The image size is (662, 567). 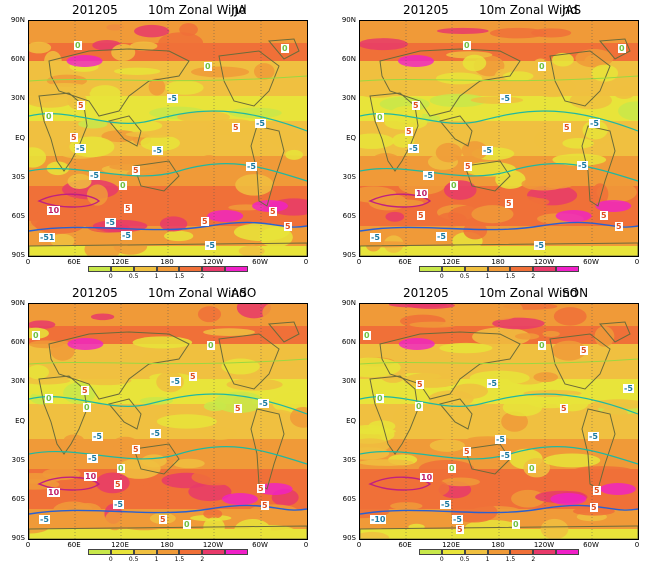 What do you see at coordinates (47, 237) in the screenshot?
I see `contour-label: -51` at bounding box center [47, 237].